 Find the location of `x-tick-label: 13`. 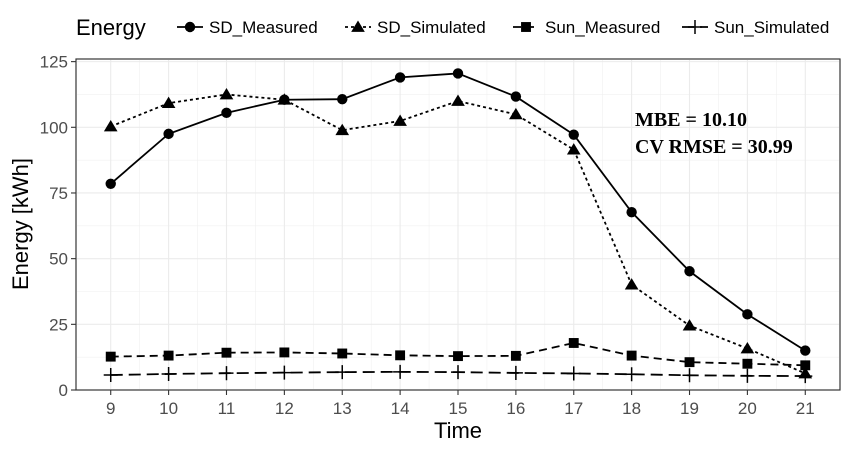

x-tick-label: 13 is located at coordinates (342, 408).